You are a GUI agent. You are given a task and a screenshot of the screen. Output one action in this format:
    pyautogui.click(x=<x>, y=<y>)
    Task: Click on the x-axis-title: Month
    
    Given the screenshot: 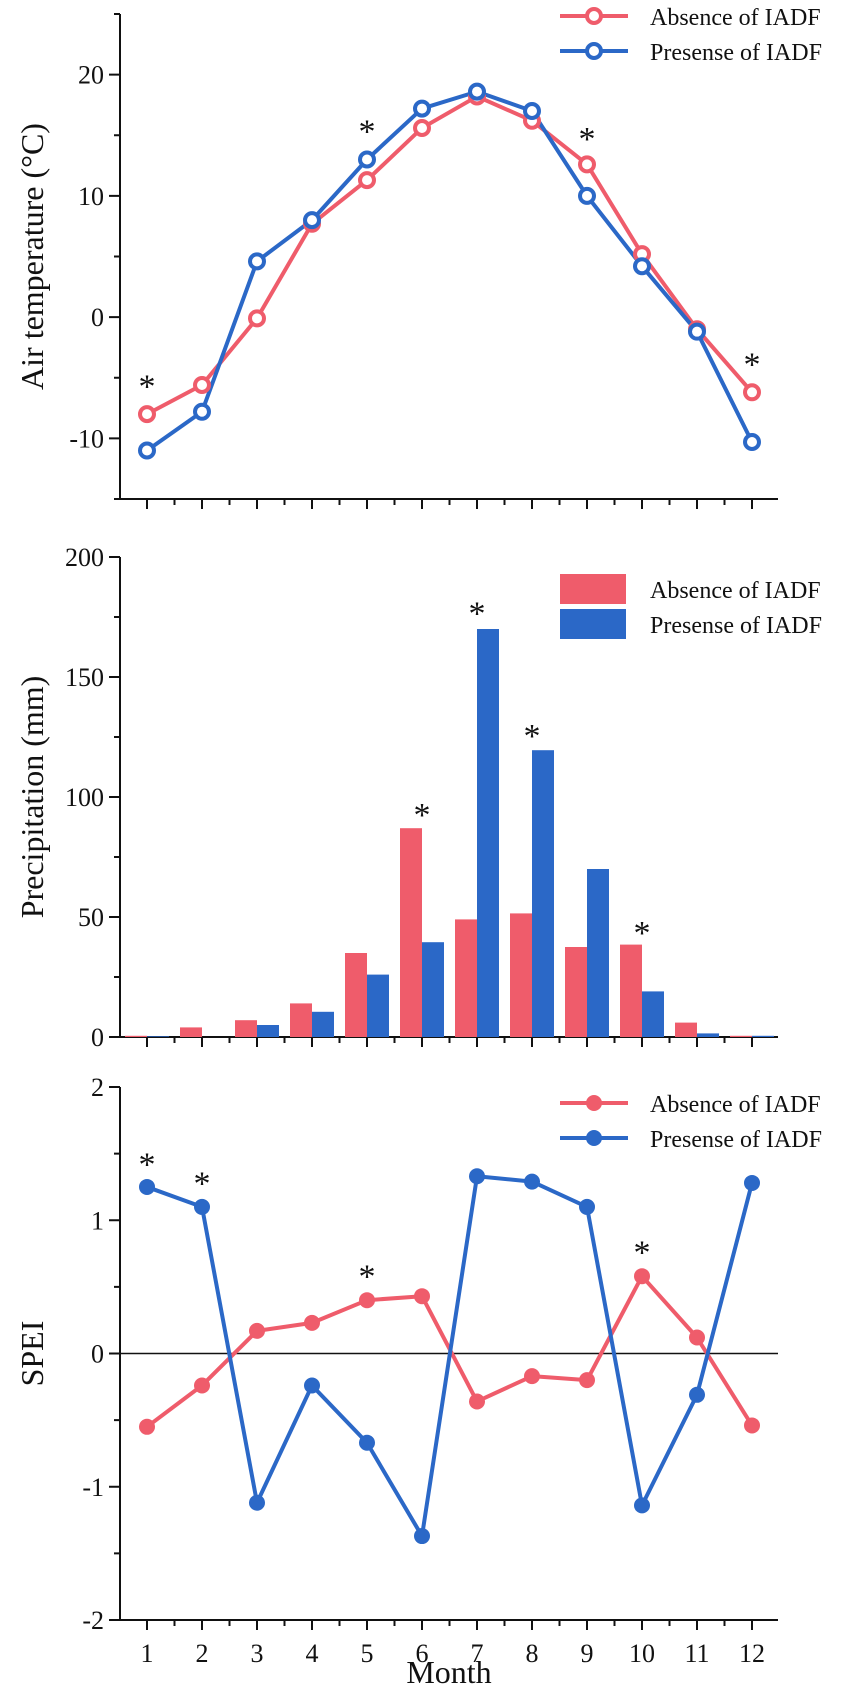 What is the action you would take?
    pyautogui.click(x=448, y=1672)
    